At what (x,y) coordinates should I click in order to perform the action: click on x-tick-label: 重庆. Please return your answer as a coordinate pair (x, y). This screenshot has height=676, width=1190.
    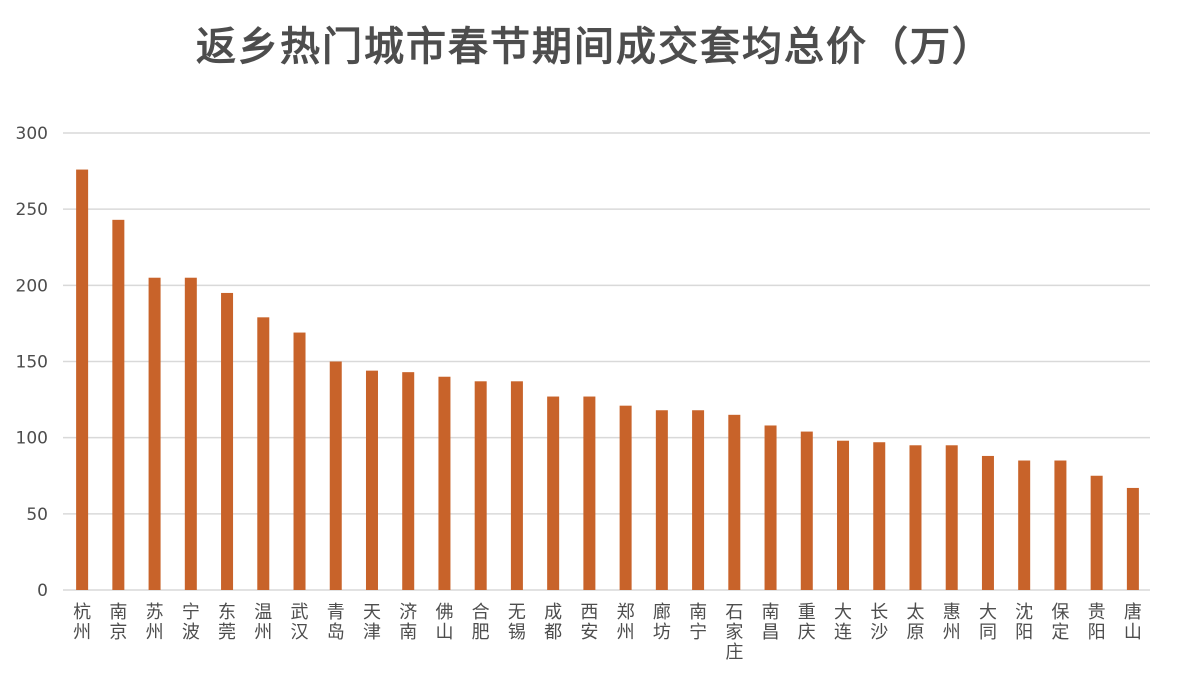
    Looking at the image, I should click on (807, 622).